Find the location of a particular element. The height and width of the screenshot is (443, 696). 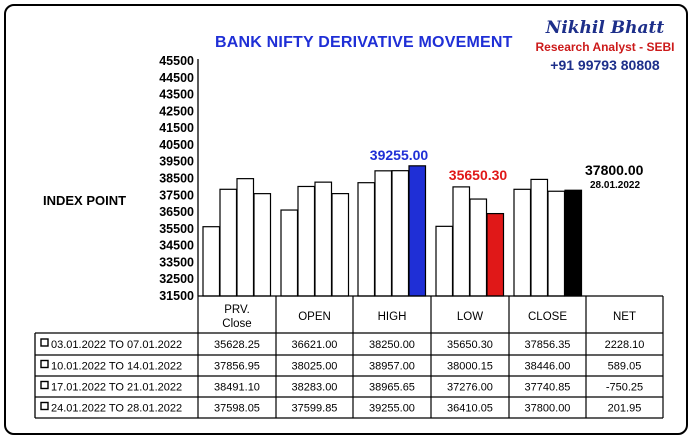

table-cell: 35628.25 is located at coordinates (237, 345).